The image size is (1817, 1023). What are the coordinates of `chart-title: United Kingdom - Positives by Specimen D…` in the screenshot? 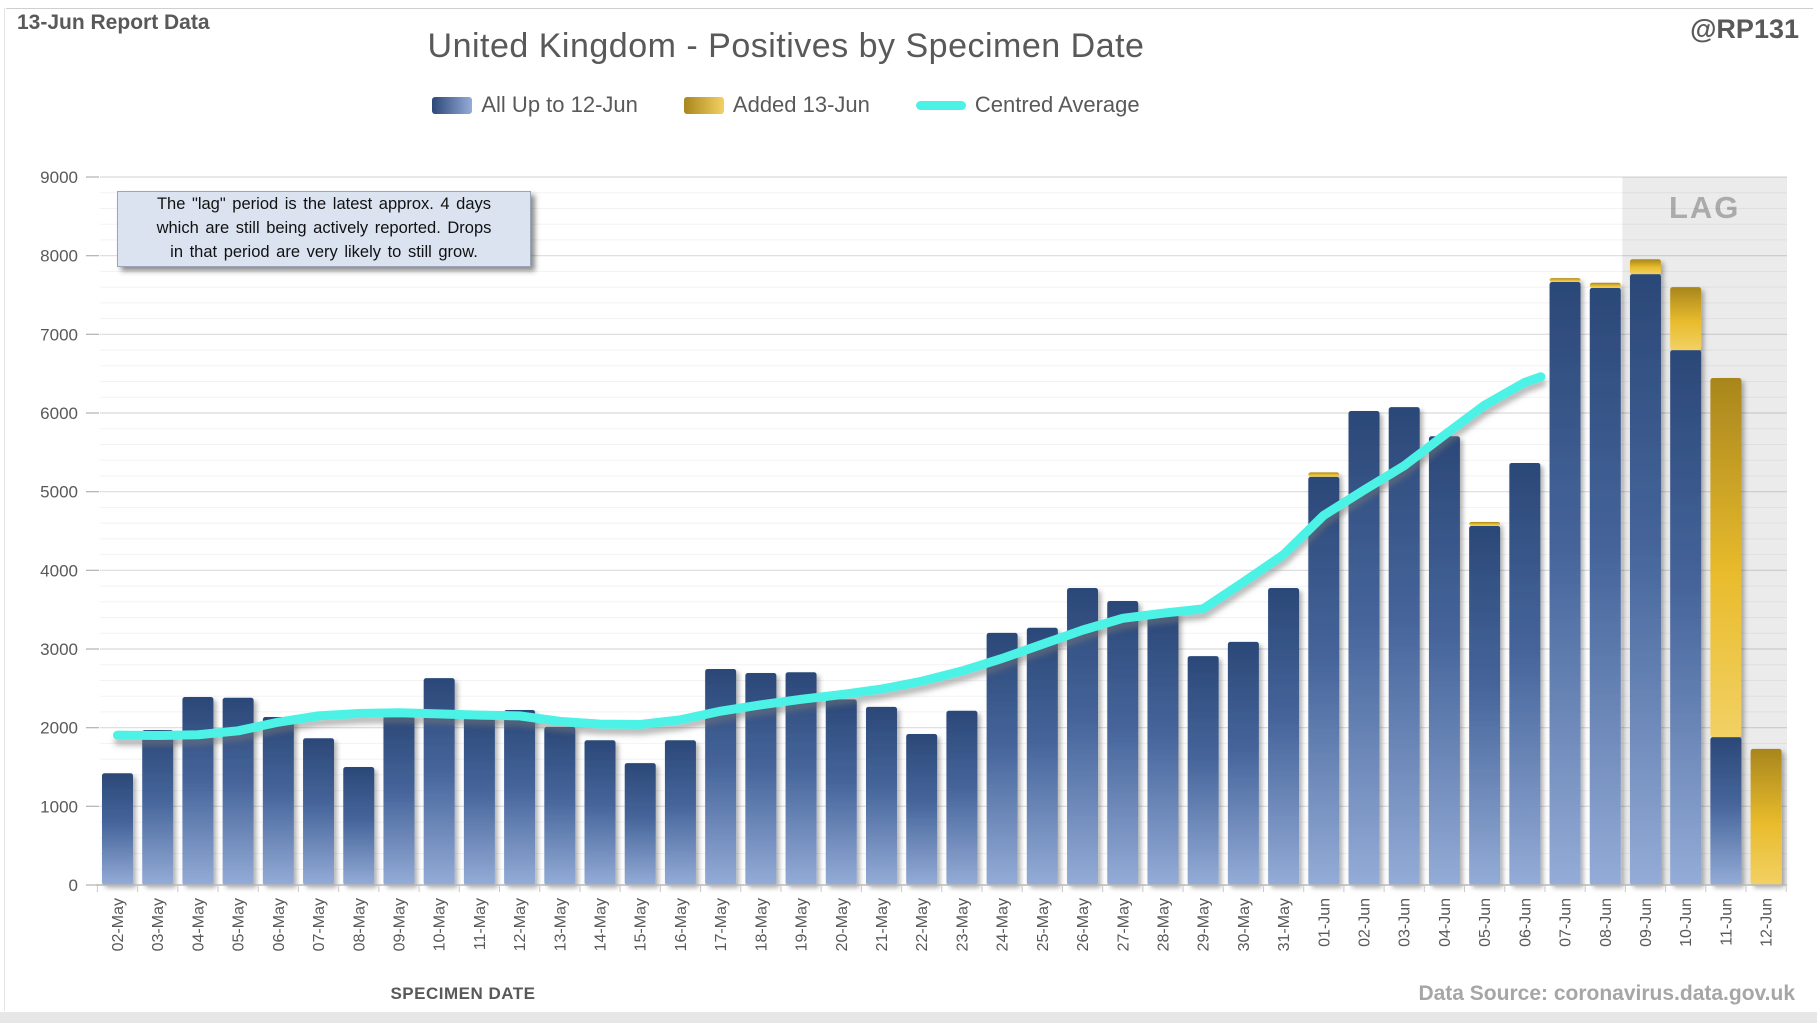 It's located at (786, 46).